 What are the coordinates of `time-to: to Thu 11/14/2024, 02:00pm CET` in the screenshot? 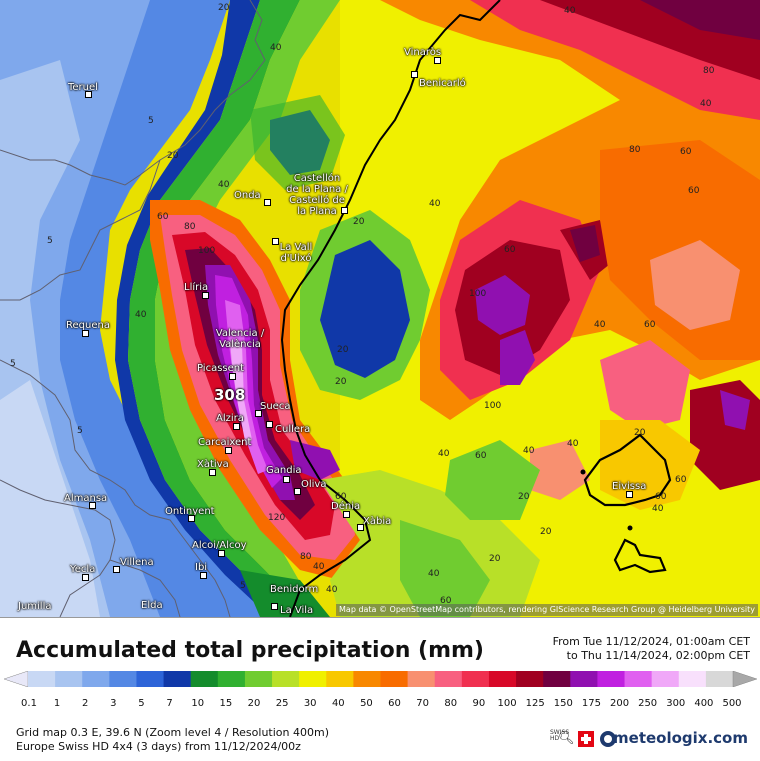 It's located at (658, 655).